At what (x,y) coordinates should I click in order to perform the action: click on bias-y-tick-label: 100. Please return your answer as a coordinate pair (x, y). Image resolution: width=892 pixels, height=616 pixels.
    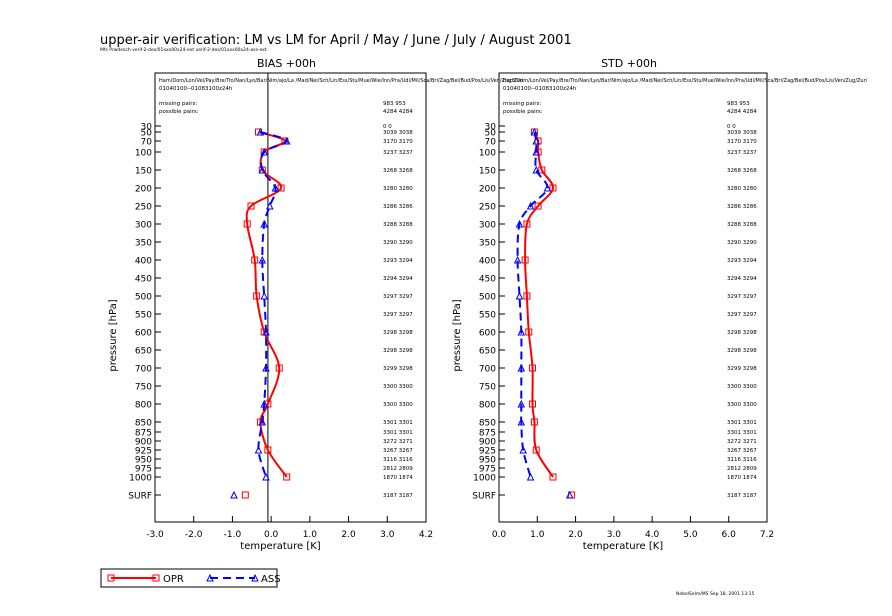
    Looking at the image, I should click on (143, 154).